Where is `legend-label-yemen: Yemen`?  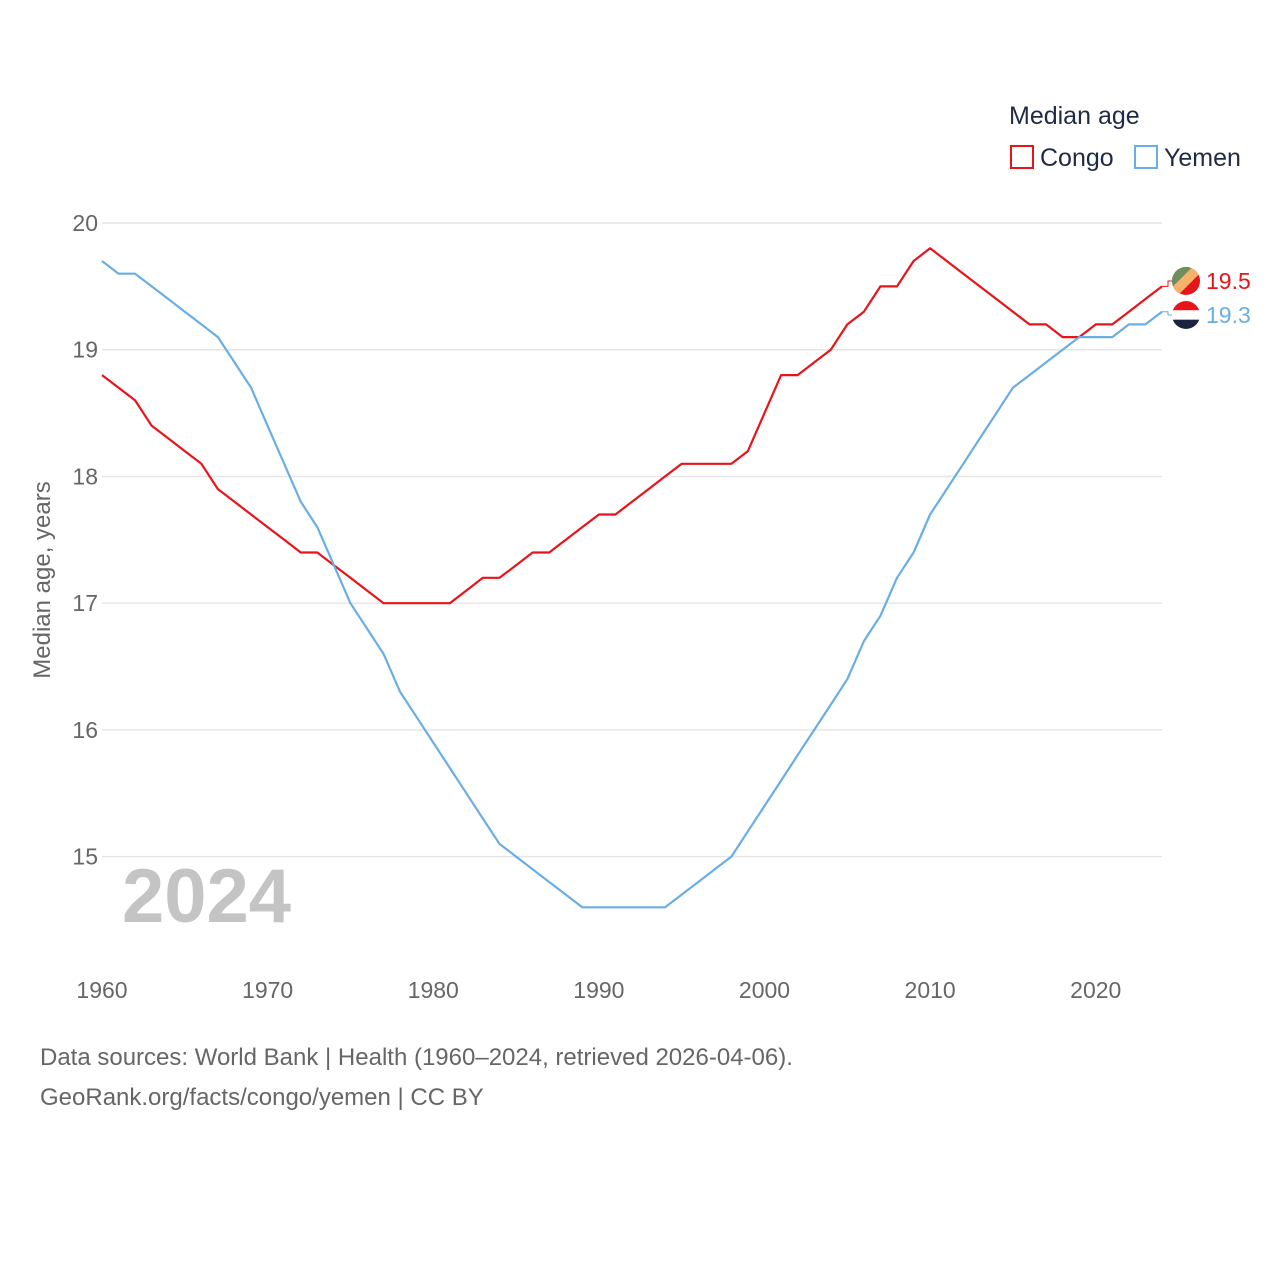 legend-label-yemen: Yemen is located at coordinates (1202, 158).